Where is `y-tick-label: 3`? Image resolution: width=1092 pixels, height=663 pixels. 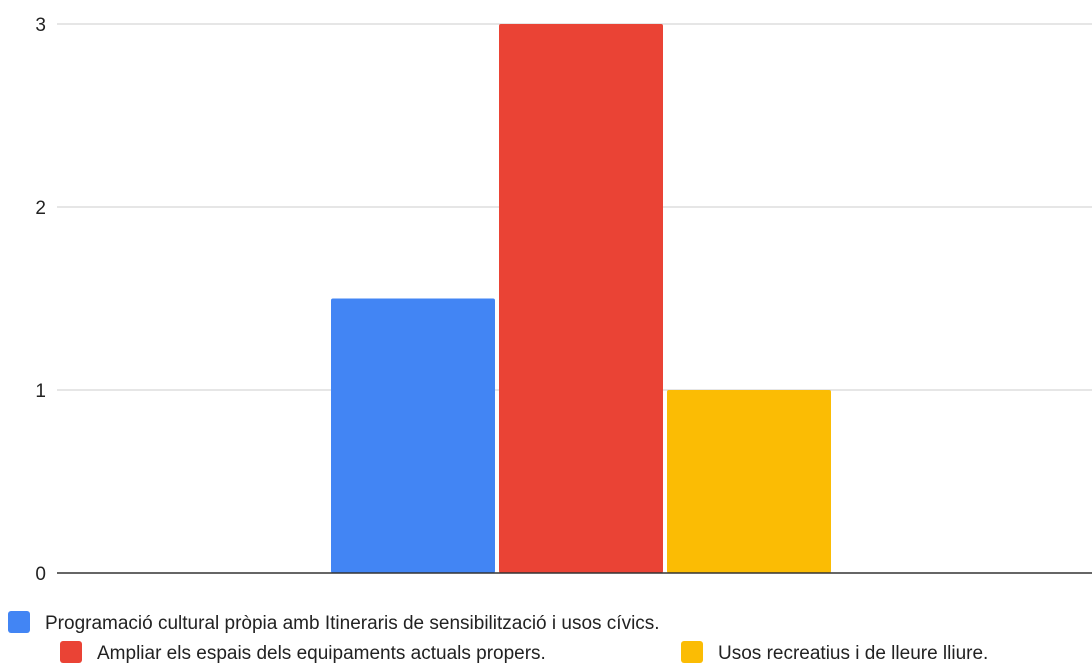
y-tick-label: 3 is located at coordinates (40, 25).